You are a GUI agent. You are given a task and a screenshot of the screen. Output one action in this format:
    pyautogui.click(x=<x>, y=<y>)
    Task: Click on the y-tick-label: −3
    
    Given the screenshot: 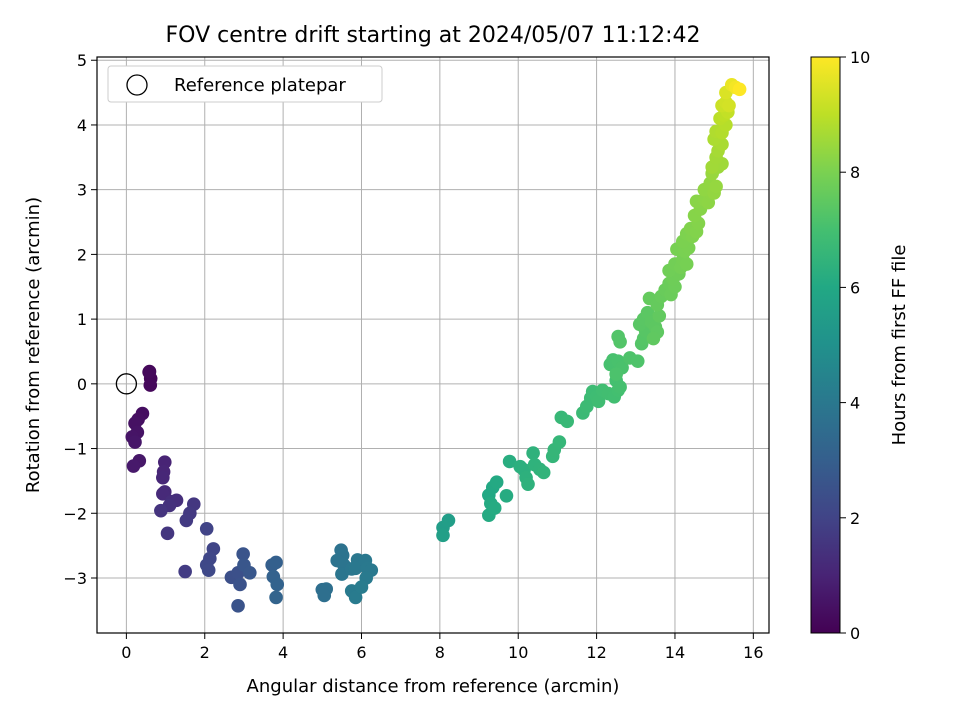 What is the action you would take?
    pyautogui.click(x=75, y=578)
    